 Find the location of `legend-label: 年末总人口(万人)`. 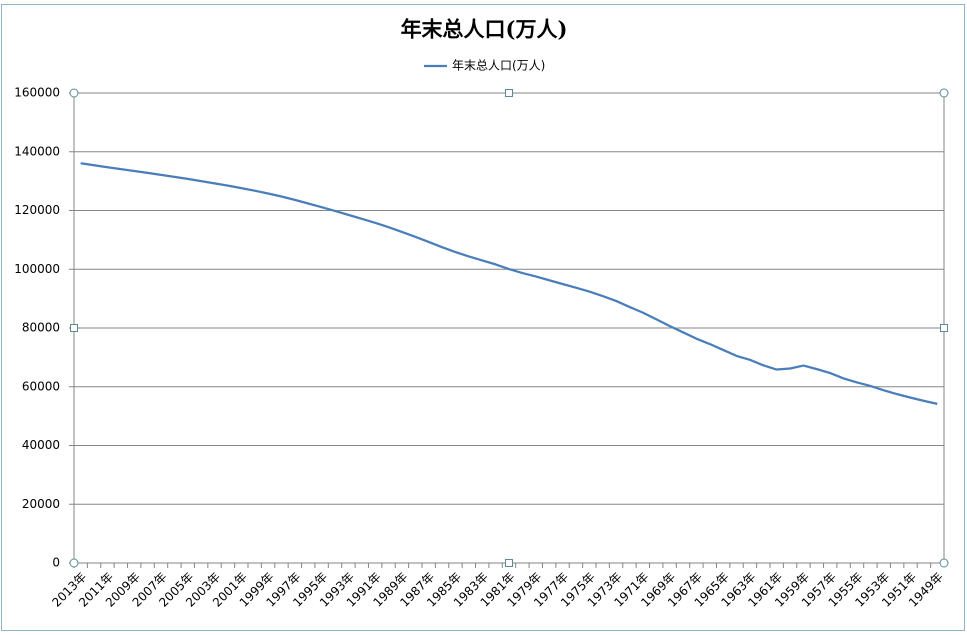

legend-label: 年末总人口(万人) is located at coordinates (498, 66).